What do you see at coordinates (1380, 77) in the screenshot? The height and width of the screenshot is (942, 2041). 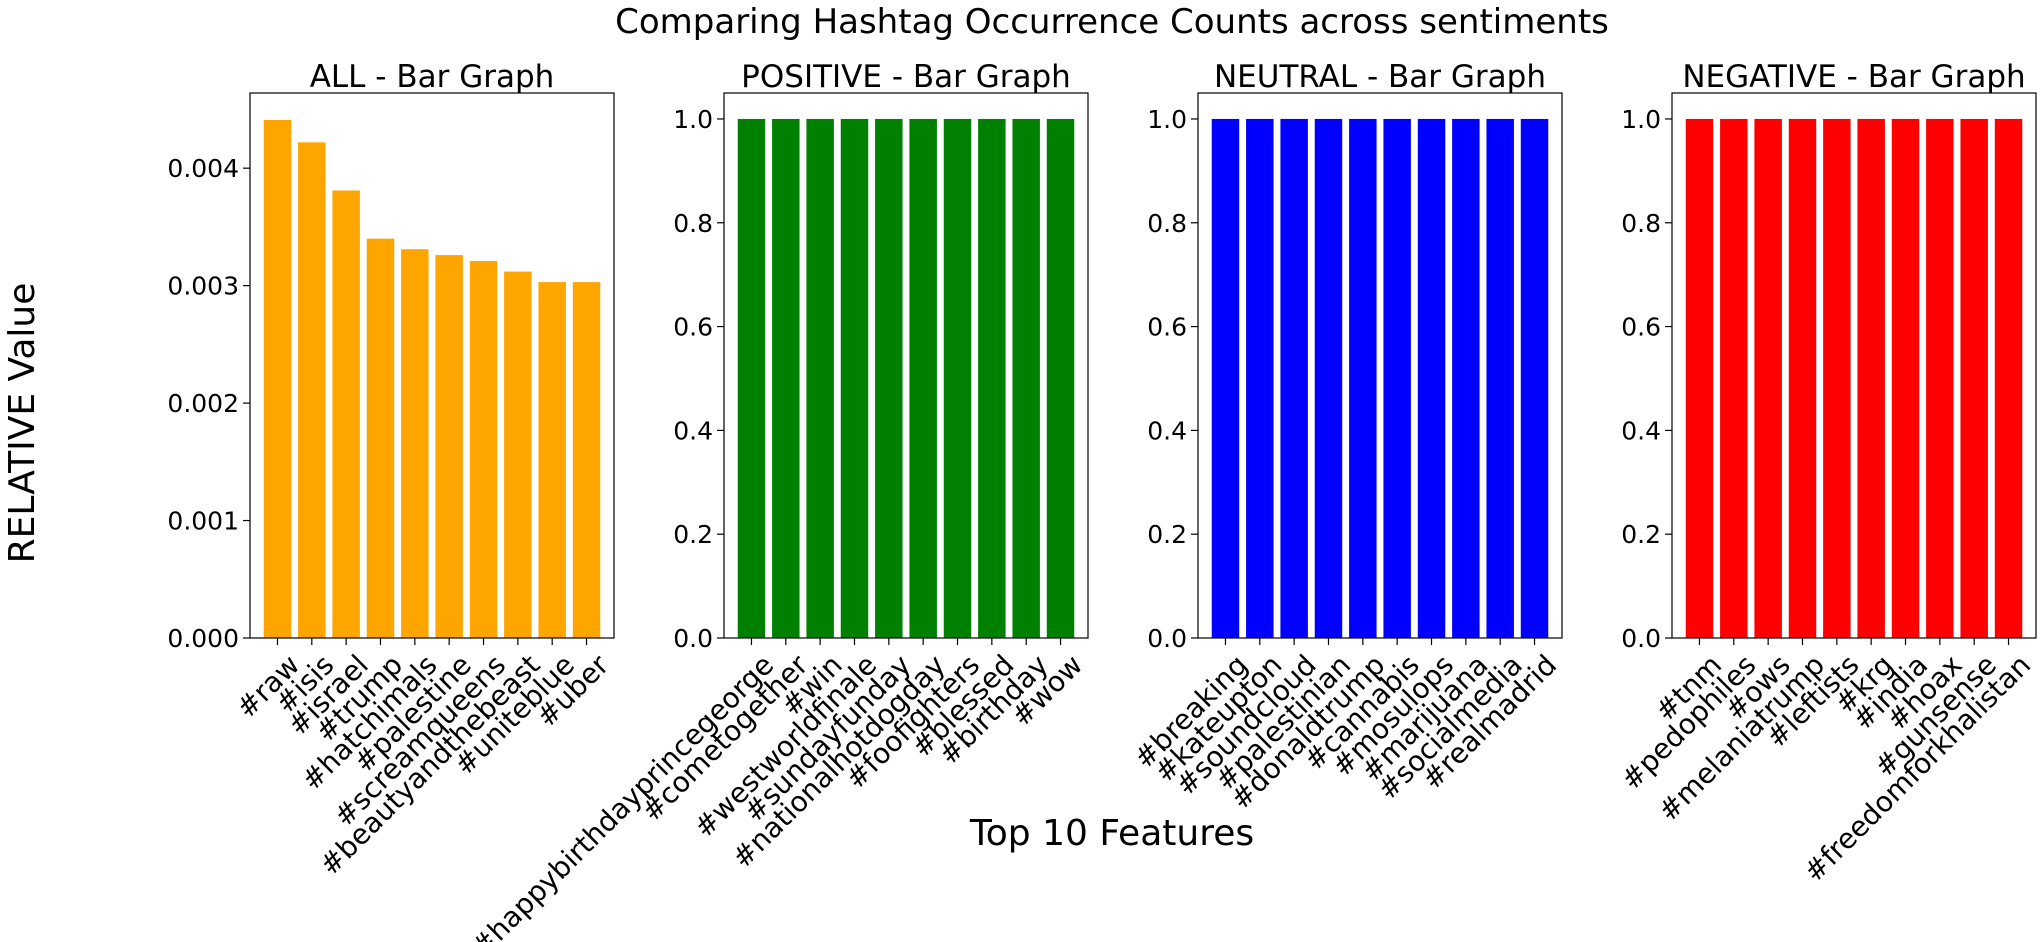 I see `panel-title: NEUTRAL - Bar Graph` at bounding box center [1380, 77].